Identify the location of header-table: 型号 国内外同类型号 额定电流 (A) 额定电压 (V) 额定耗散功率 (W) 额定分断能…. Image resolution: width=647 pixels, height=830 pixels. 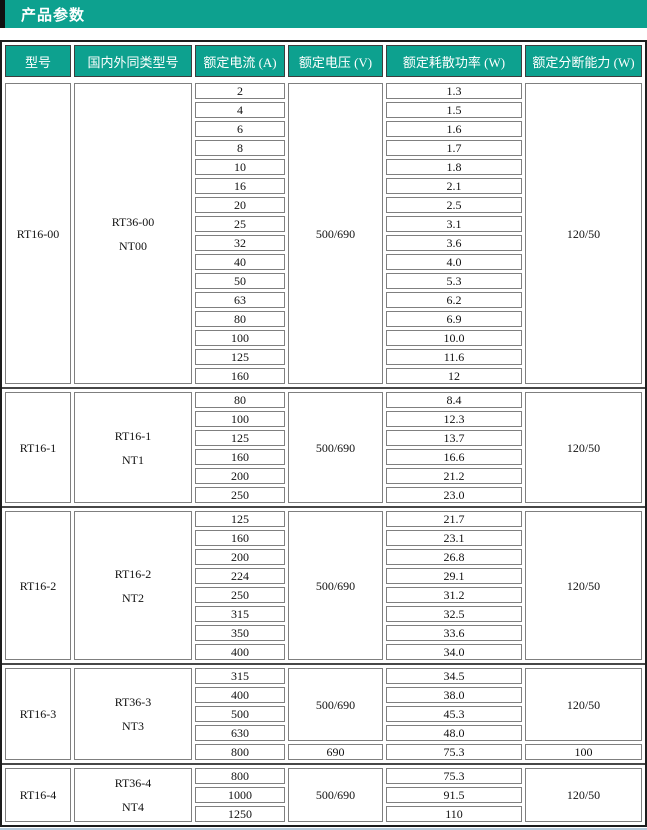
(323, 61).